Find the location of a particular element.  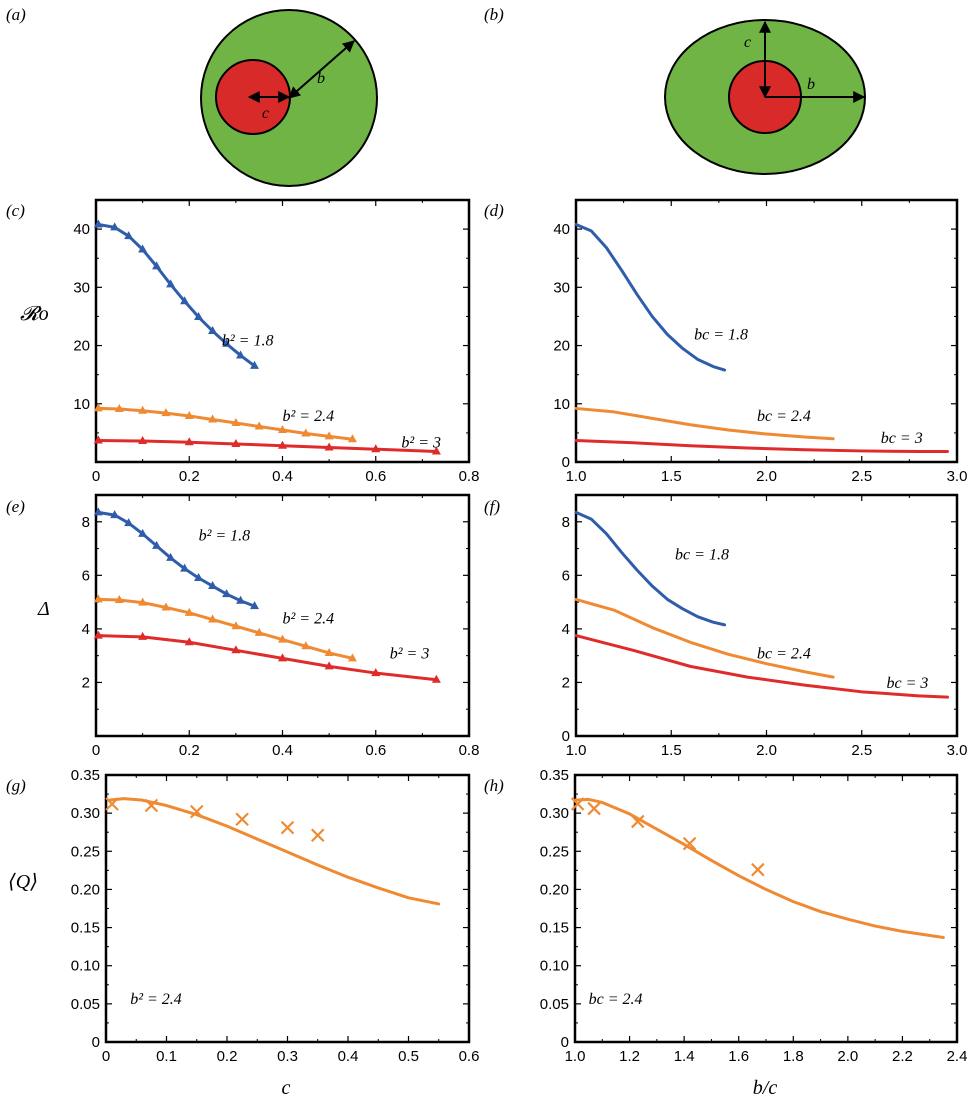

x-tick-label-c: 0.8 is located at coordinates (469, 476).